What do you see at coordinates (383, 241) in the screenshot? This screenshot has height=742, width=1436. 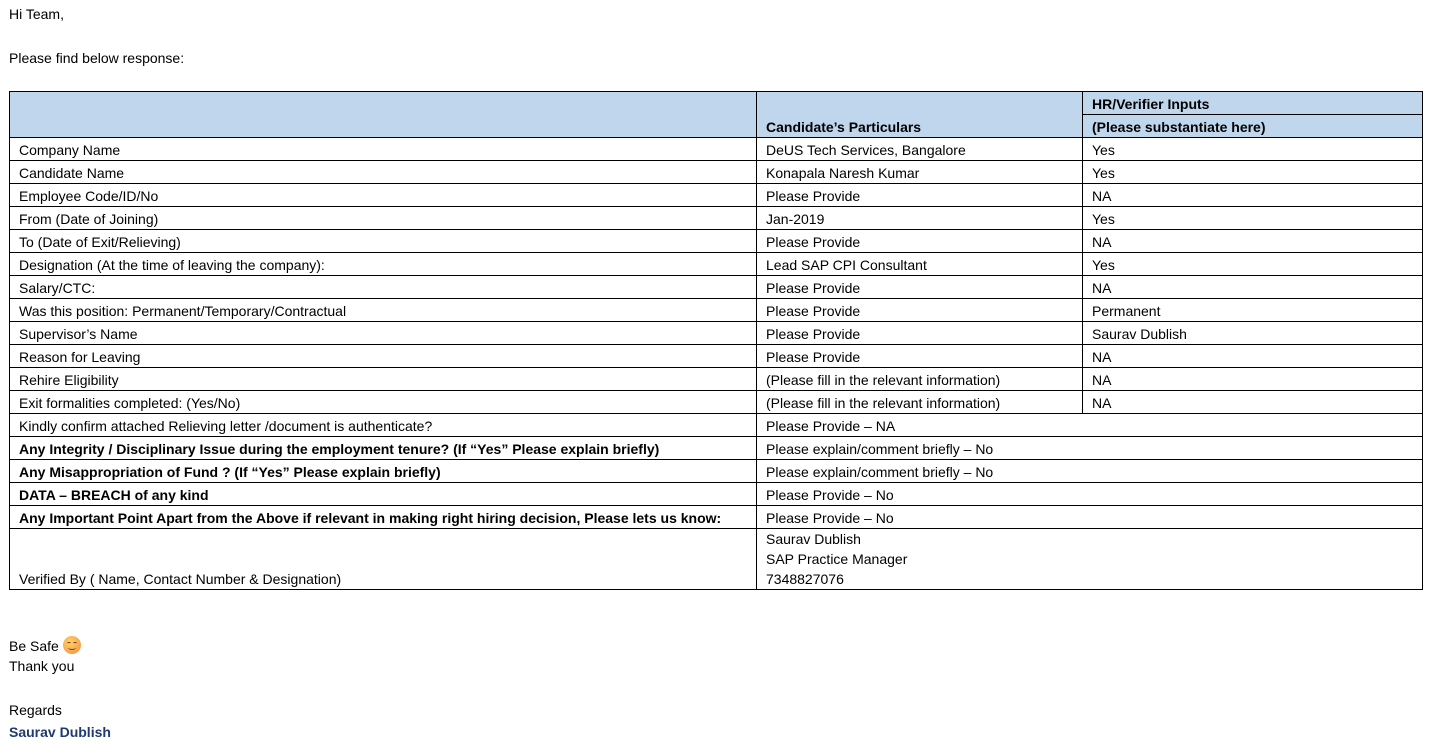 I see `row-label: To (Date of Exit/Relieving)` at bounding box center [383, 241].